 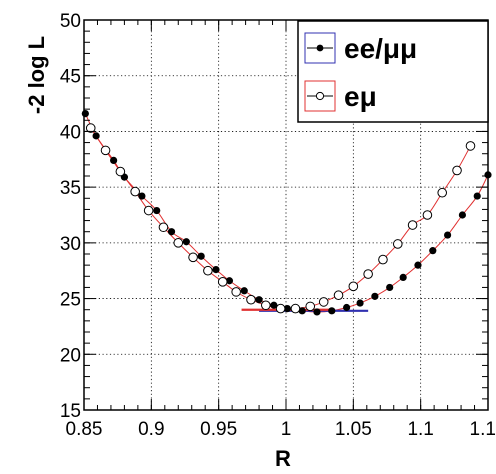 What do you see at coordinates (151, 429) in the screenshot?
I see `x-tick-label: 0.9` at bounding box center [151, 429].